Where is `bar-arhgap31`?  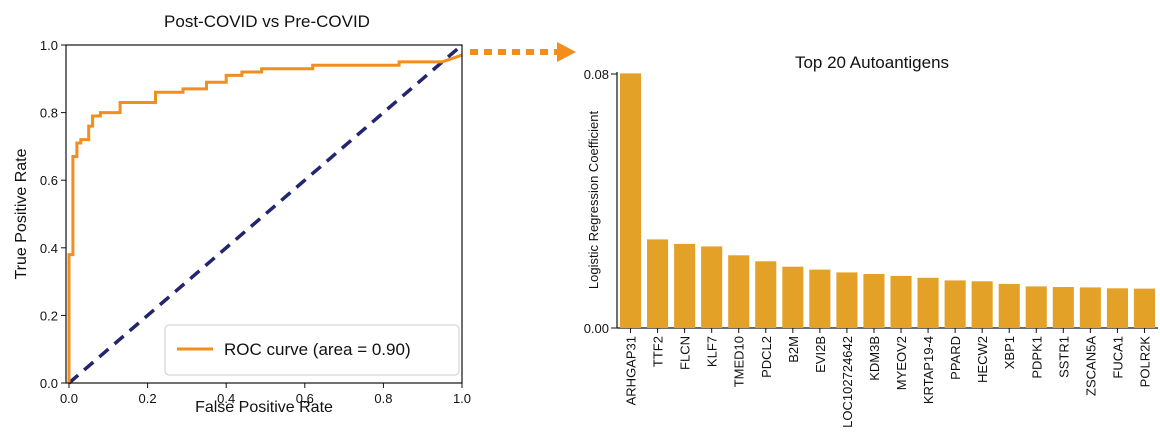
bar-arhgap31 is located at coordinates (631, 201).